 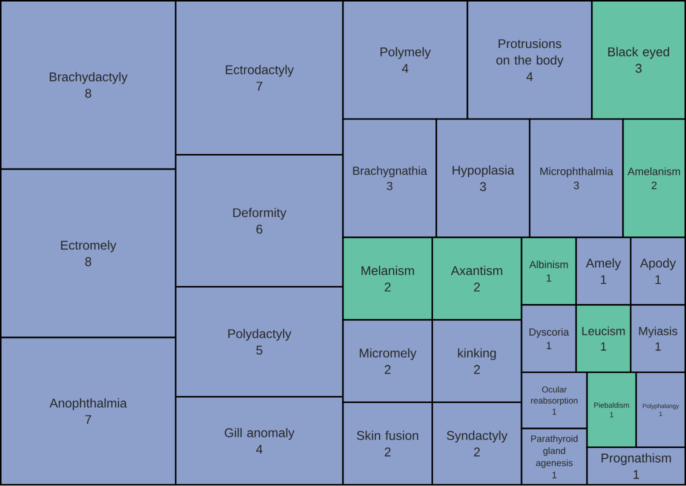 I want to click on category-label: Deformity, so click(x=259, y=214).